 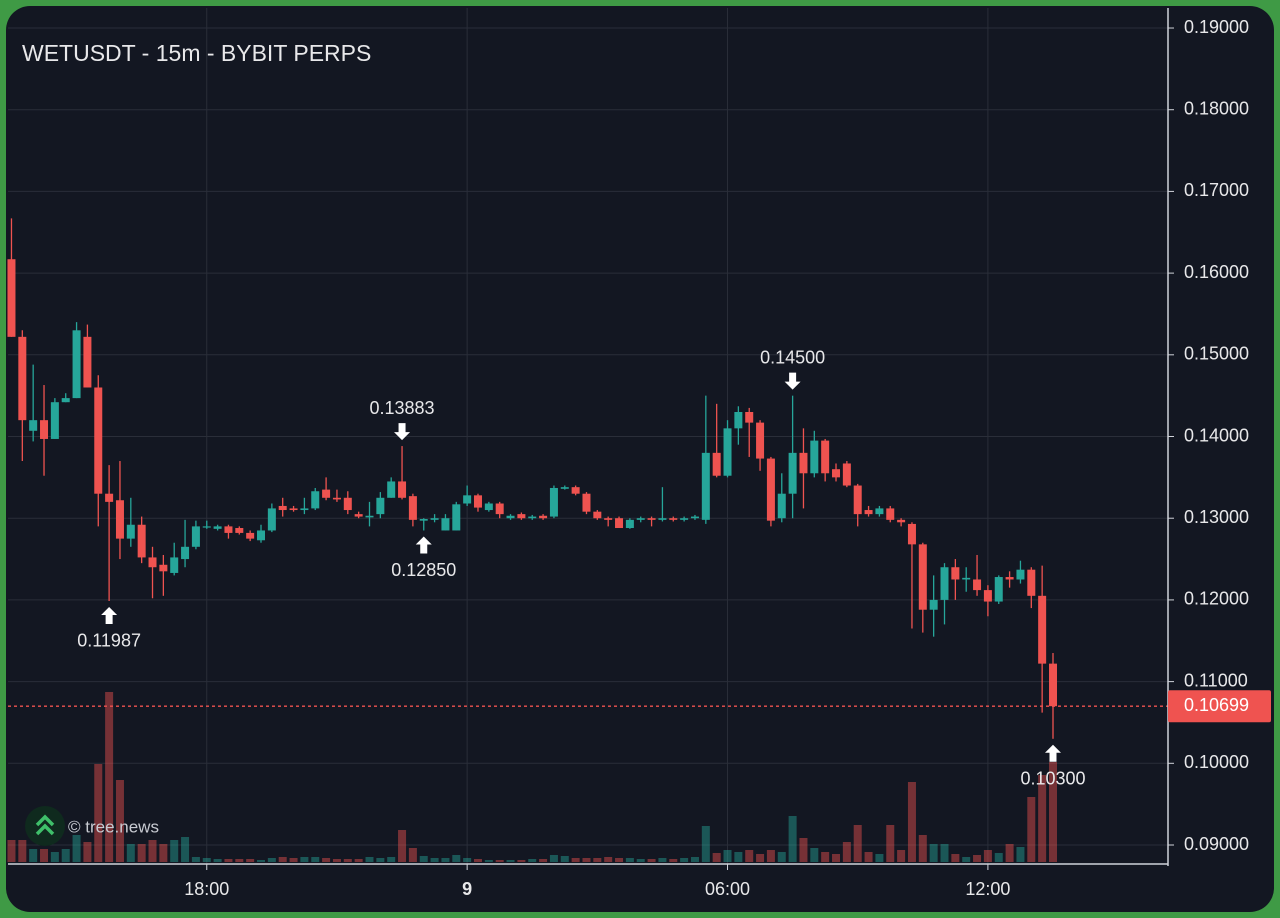 I want to click on y-tick-label: 0.14000, so click(x=1216, y=435).